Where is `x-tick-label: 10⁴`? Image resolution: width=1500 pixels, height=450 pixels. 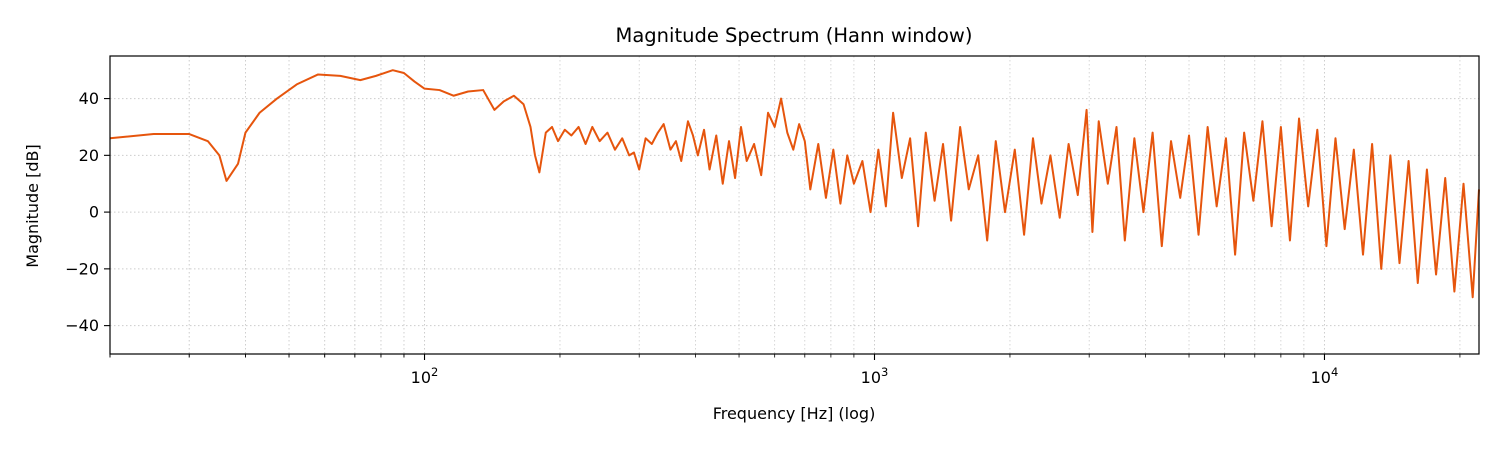
x-tick-label: 10⁴ is located at coordinates (1325, 376).